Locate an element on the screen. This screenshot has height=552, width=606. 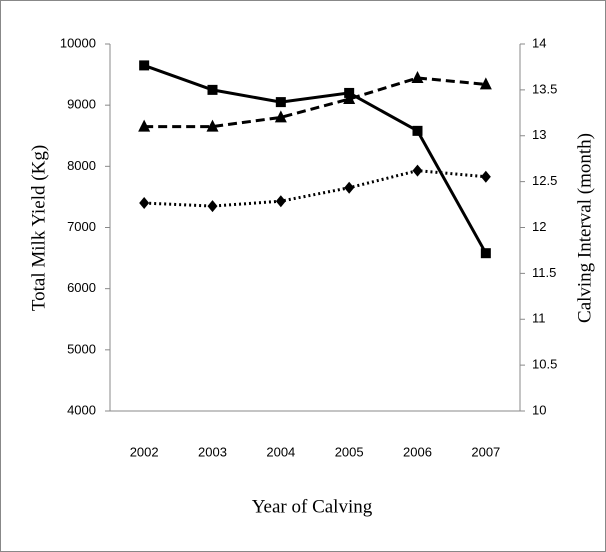
x-tick-label: 2004 is located at coordinates (280, 451).